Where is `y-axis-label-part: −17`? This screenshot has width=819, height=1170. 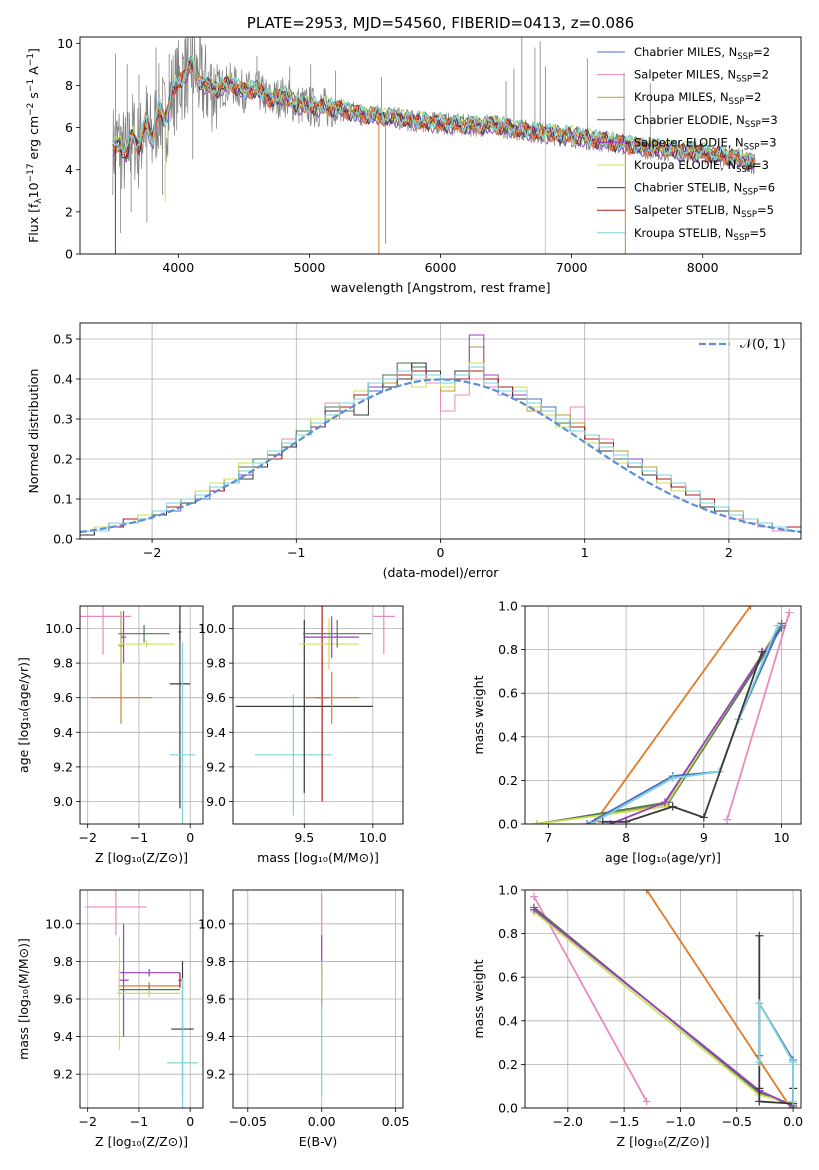
y-axis-label-part: −17 is located at coordinates (31, 172).